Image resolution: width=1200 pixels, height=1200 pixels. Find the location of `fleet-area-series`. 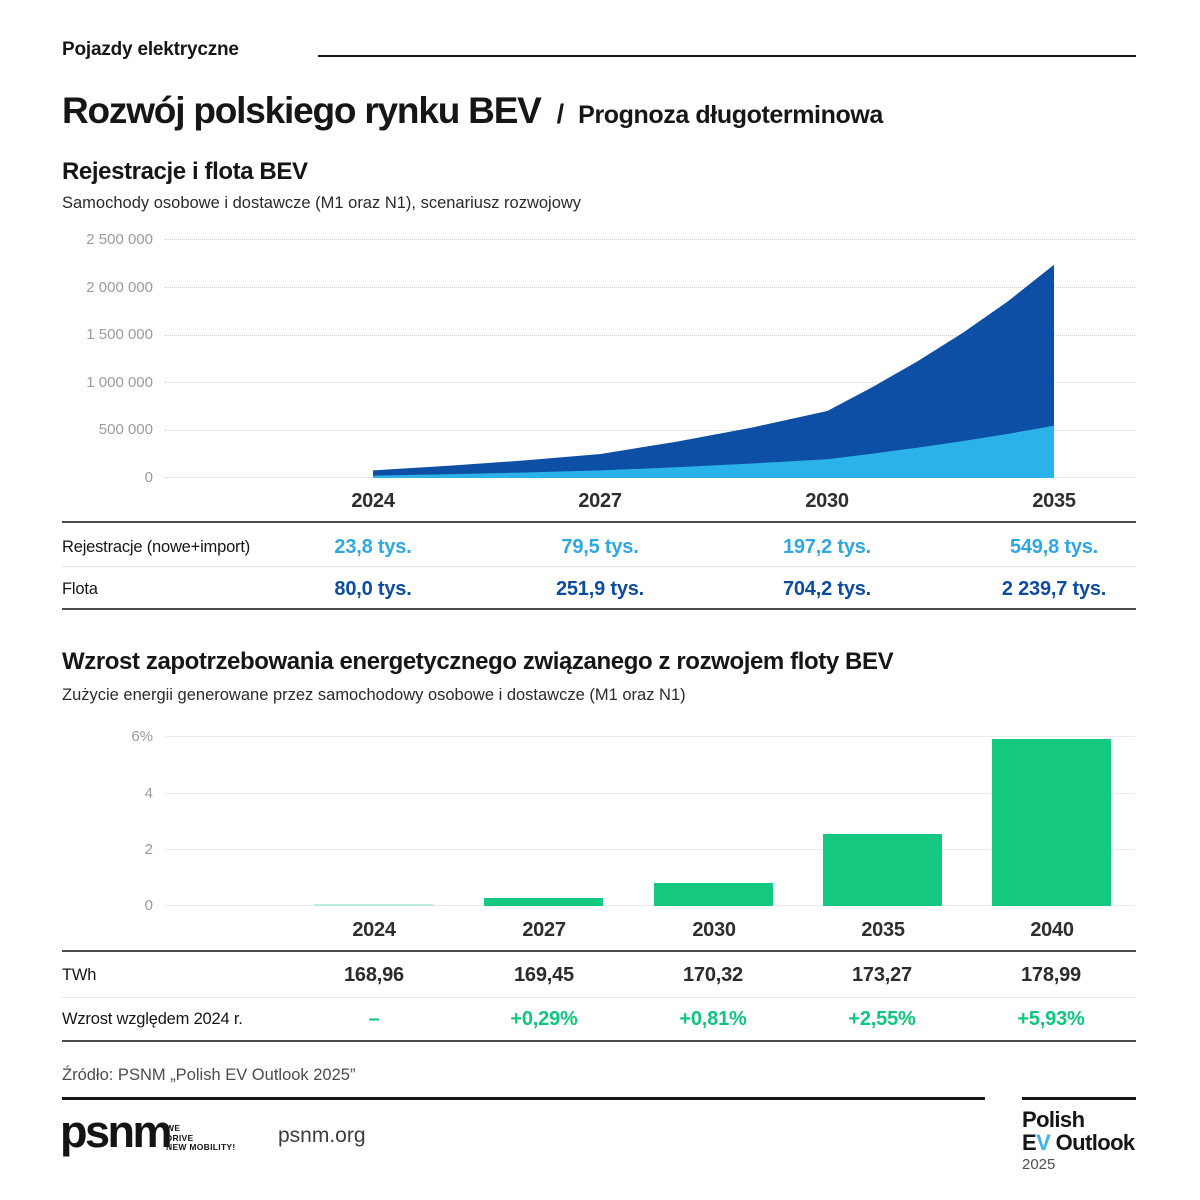

fleet-area-series is located at coordinates (713, 371).